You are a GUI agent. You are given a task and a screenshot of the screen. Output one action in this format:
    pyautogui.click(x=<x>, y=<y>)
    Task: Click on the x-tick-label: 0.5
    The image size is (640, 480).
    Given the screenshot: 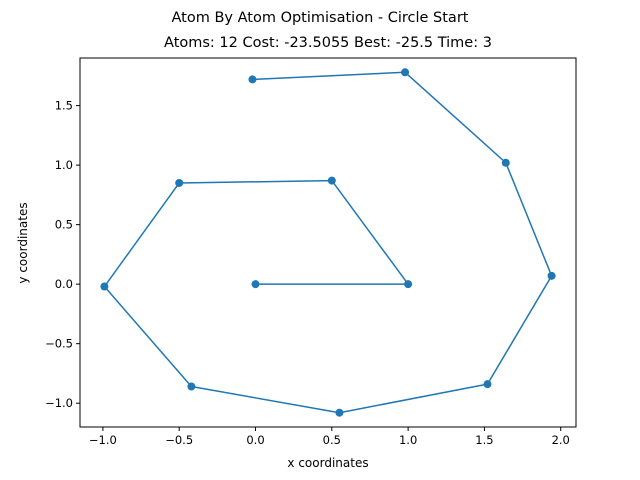 What is the action you would take?
    pyautogui.click(x=332, y=440)
    